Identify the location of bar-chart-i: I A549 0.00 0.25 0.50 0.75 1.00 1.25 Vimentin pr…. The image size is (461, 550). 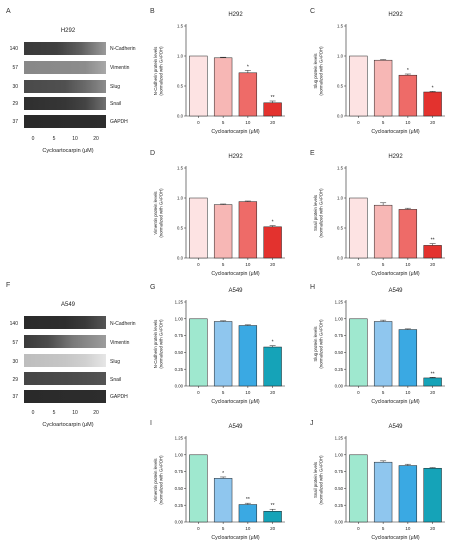
(217, 480).